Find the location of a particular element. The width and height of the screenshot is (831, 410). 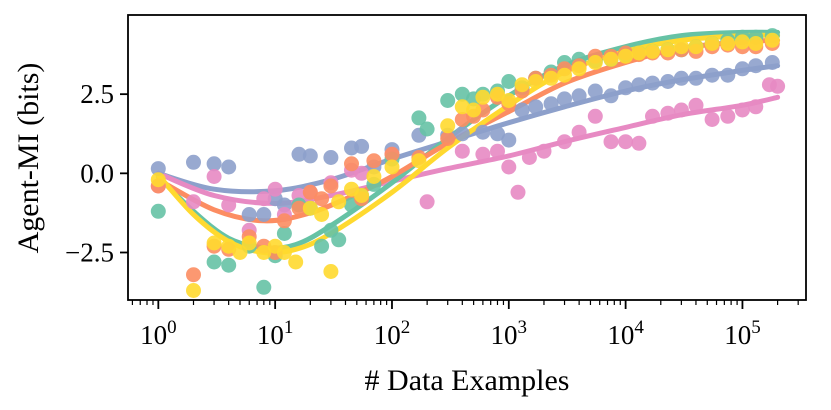

x-axis: 10⁰ 10¹ 10² 10³ 10⁴ 10⁵ is located at coordinates (465, 325).